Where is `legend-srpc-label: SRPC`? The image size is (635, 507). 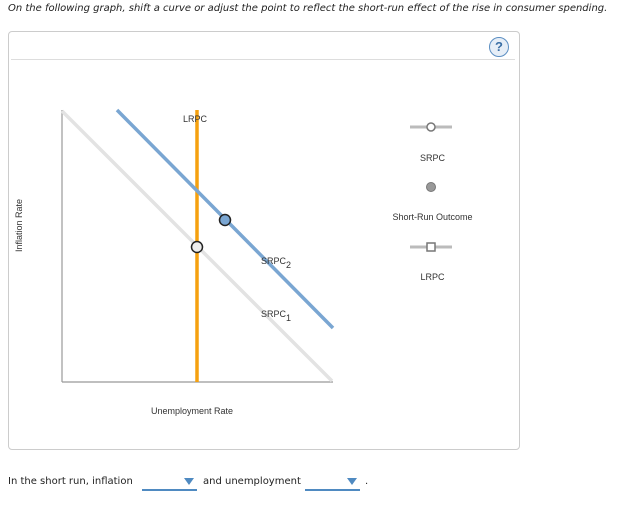
legend-srpc-label: SRPC is located at coordinates (432, 158).